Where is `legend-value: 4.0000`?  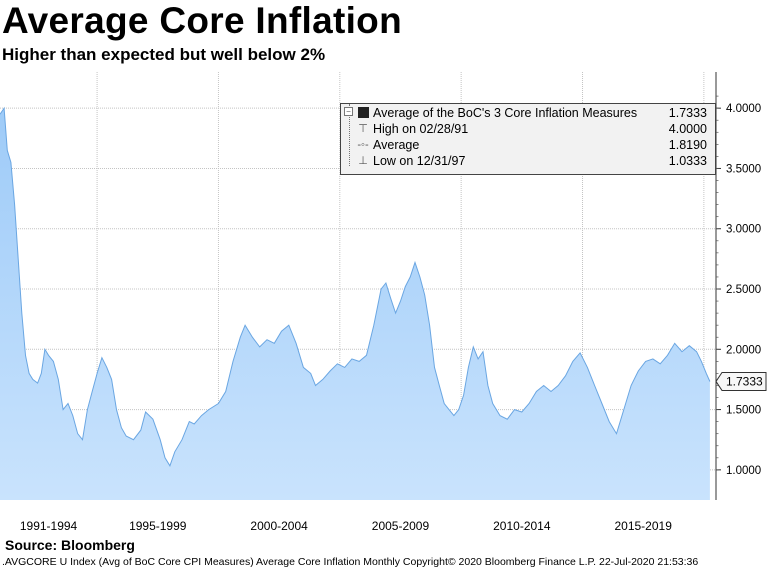 legend-value: 4.0000 is located at coordinates (687, 129).